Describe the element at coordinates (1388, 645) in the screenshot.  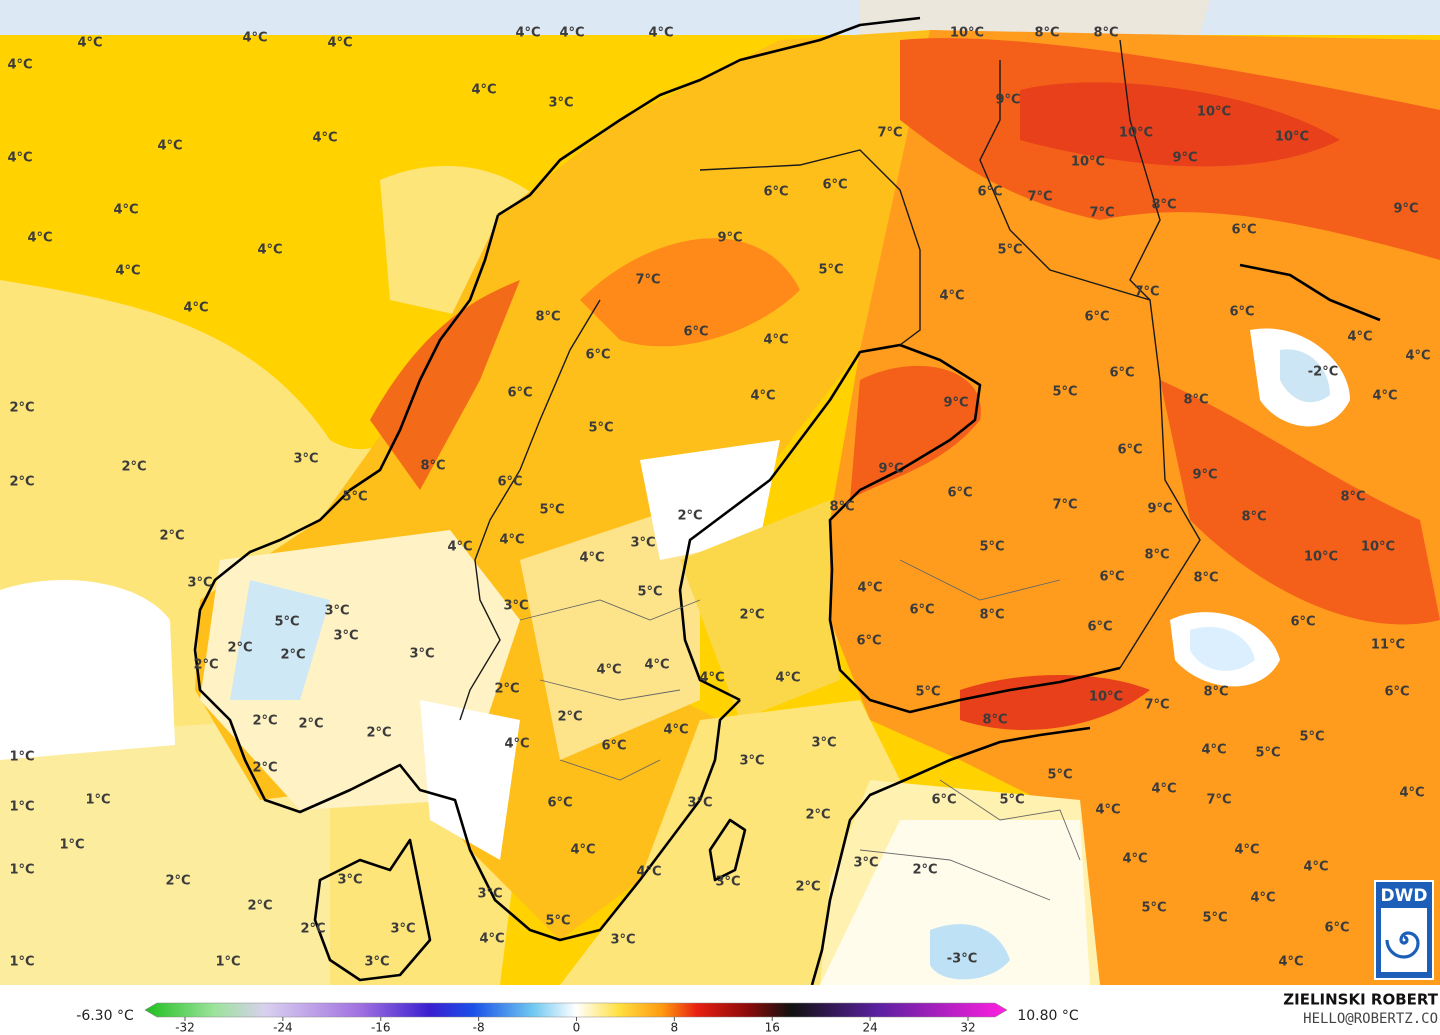
I see `temperature-label: 11°C` at that location.